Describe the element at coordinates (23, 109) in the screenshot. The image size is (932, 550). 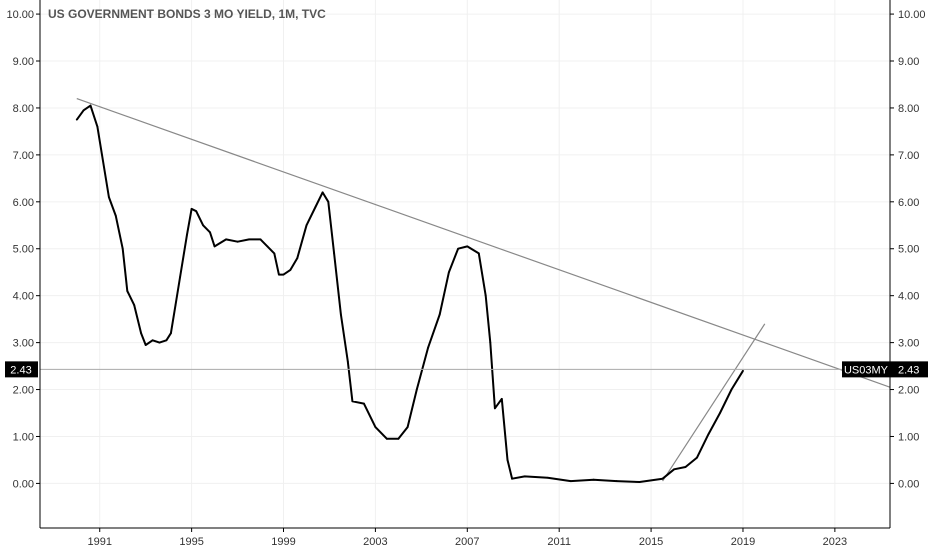
I see `y-tick-label-left: 8.00` at that location.